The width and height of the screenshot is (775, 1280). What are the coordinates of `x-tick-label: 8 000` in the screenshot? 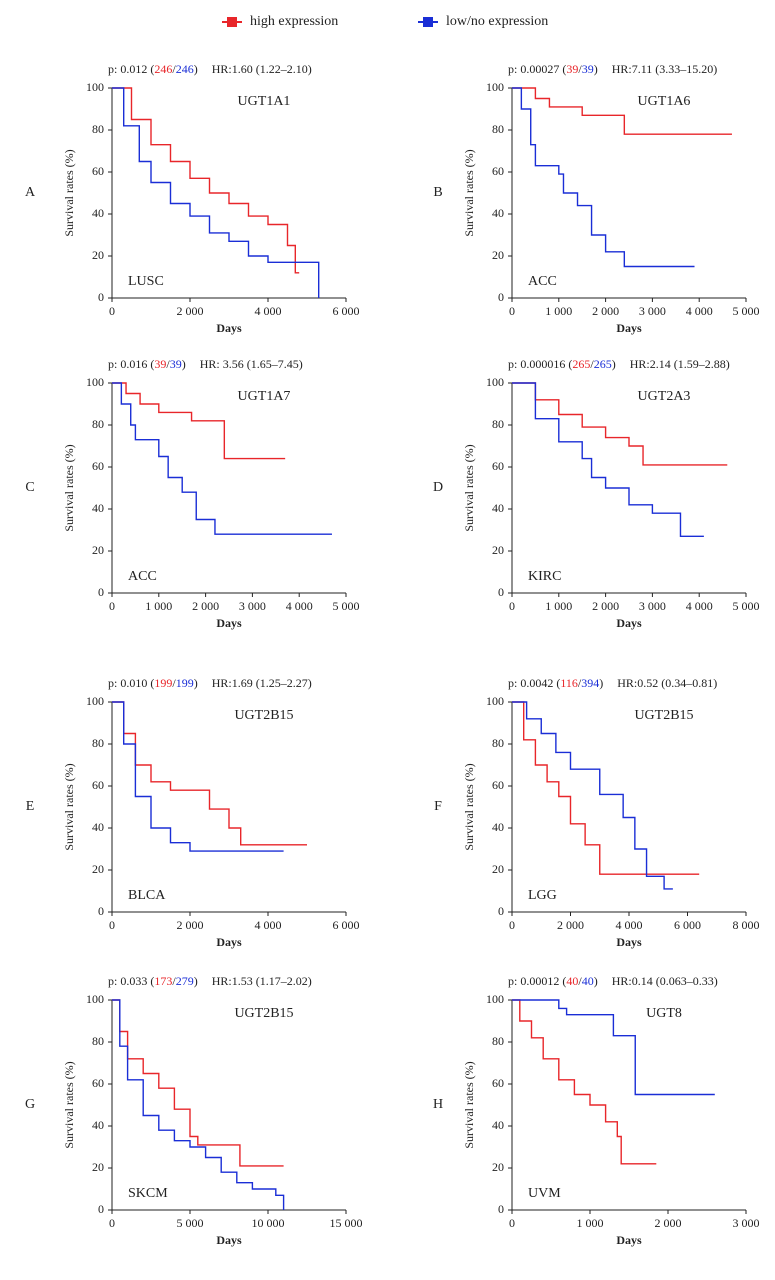 It's located at (746, 925).